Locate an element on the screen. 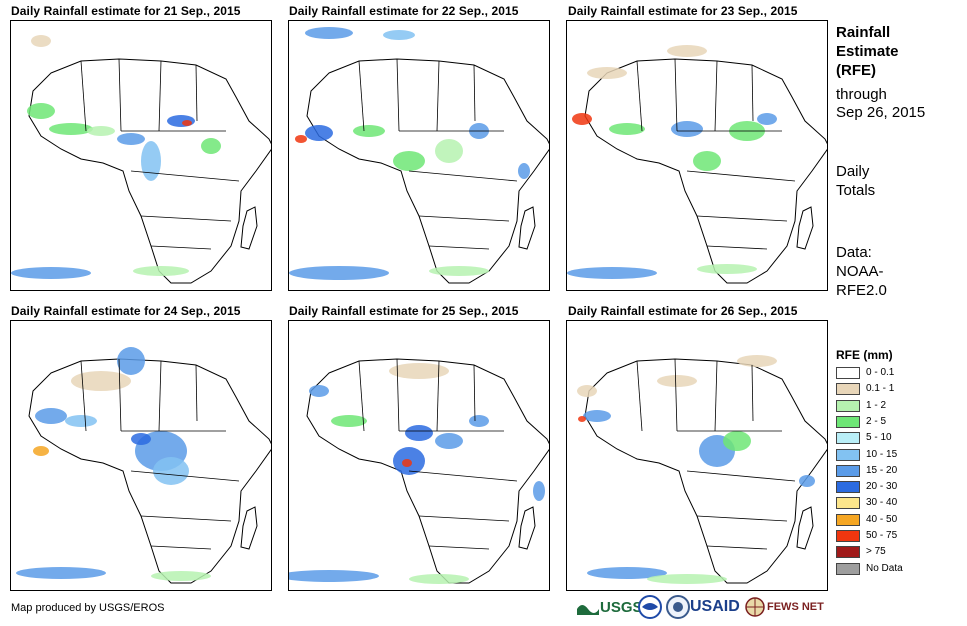 The height and width of the screenshot is (626, 967). usaid-logo: USAID is located at coordinates (715, 607).